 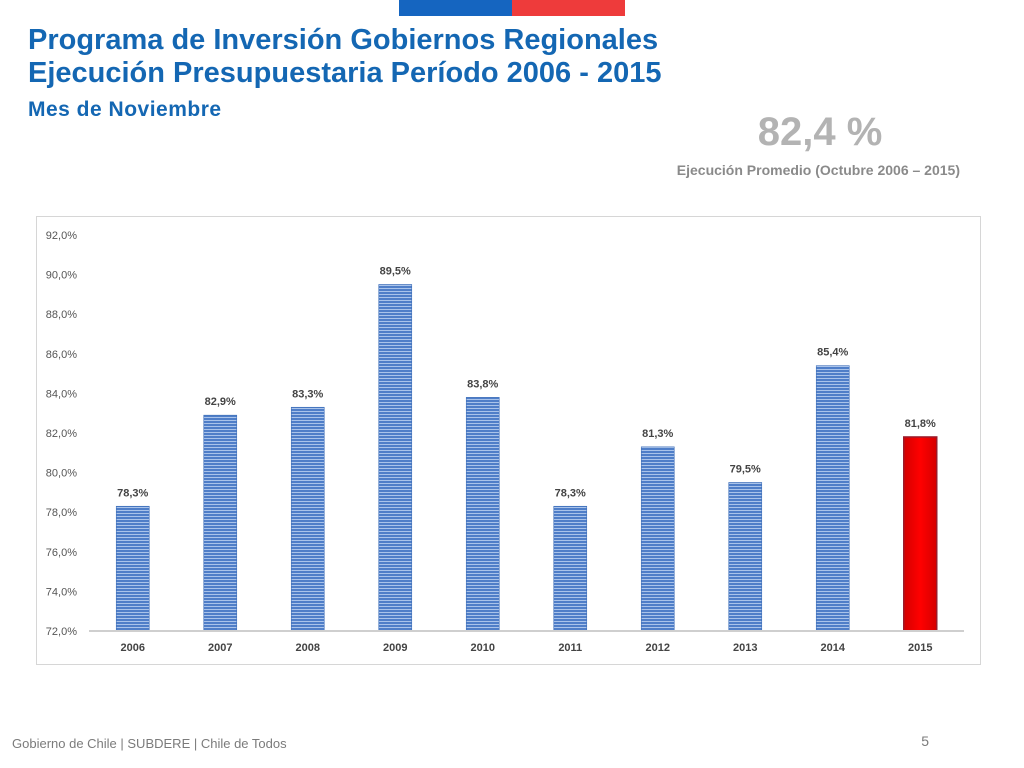 What do you see at coordinates (920, 424) in the screenshot?
I see `data-label: 81,8%` at bounding box center [920, 424].